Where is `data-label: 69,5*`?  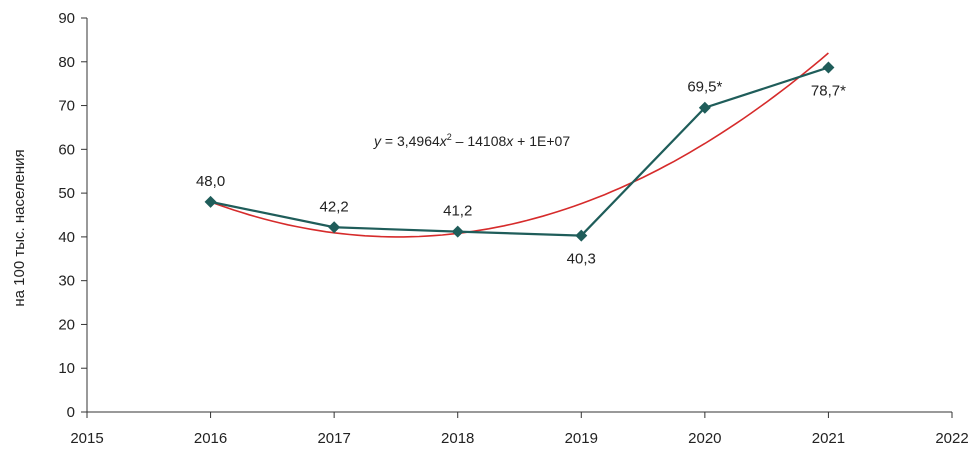
data-label: 69,5* is located at coordinates (704, 87).